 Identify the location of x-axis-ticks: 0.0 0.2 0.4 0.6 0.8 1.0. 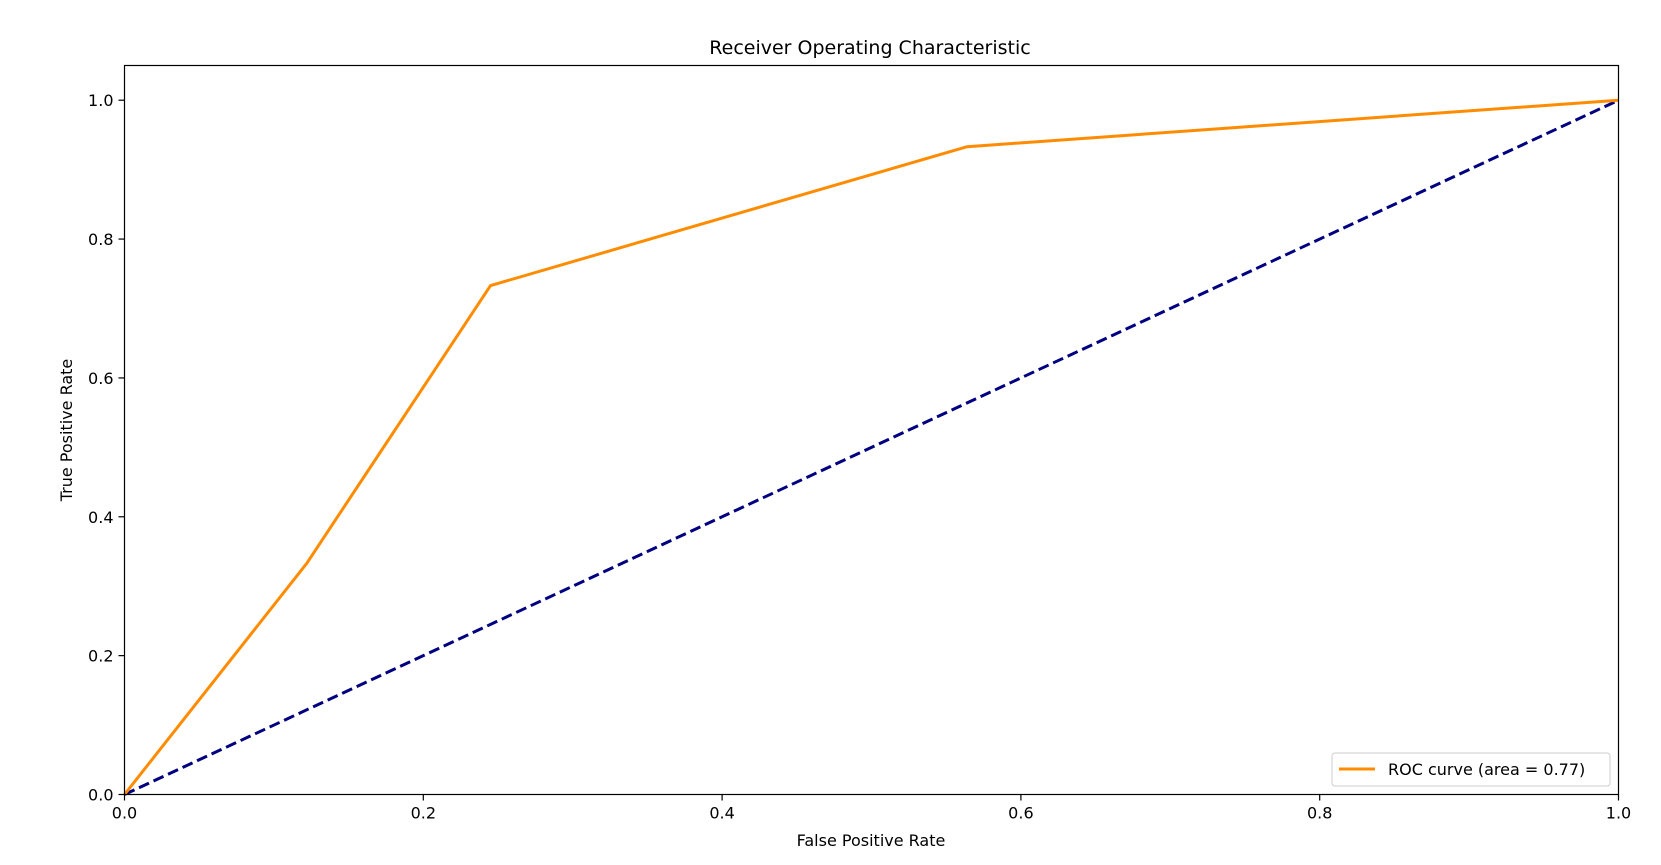
(871, 808).